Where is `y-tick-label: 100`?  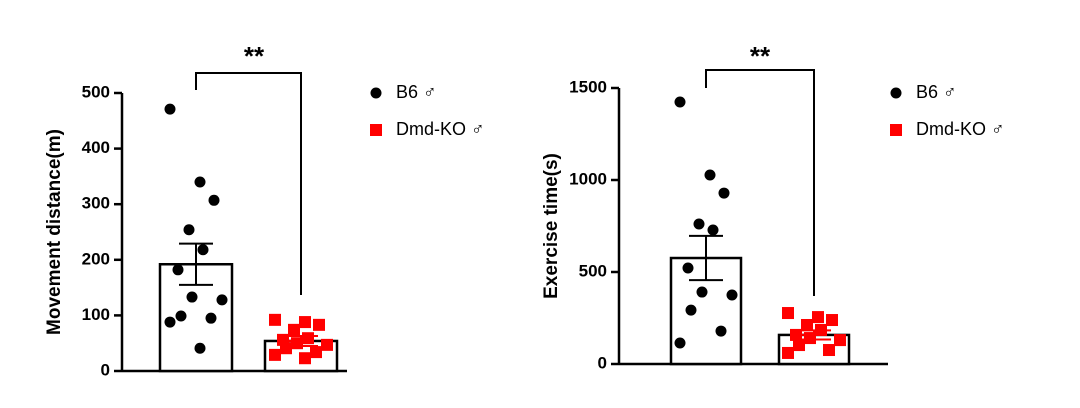
y-tick-label: 100 is located at coordinates (96, 314).